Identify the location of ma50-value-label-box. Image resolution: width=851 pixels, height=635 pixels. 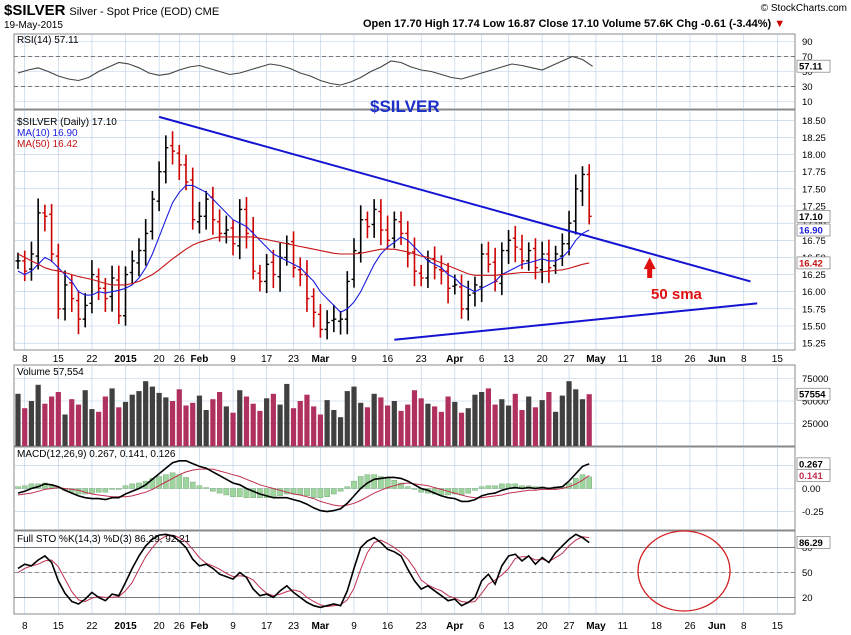
(813, 263).